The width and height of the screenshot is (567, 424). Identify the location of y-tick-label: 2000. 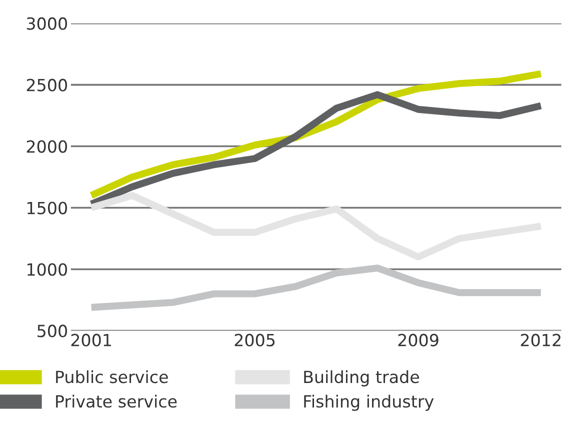
(46, 146).